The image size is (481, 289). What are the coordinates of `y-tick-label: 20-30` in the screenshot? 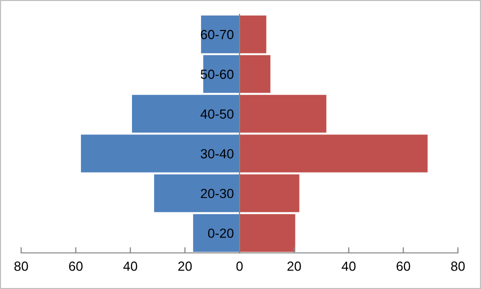 It's located at (217, 193).